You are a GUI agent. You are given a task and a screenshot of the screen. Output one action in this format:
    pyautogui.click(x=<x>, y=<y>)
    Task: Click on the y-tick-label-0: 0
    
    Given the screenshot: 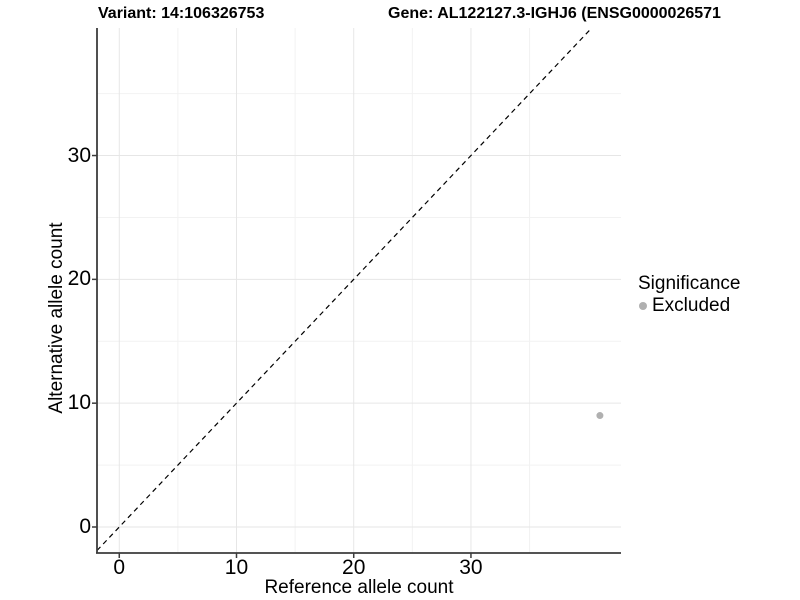 What is the action you would take?
    pyautogui.click(x=85, y=526)
    